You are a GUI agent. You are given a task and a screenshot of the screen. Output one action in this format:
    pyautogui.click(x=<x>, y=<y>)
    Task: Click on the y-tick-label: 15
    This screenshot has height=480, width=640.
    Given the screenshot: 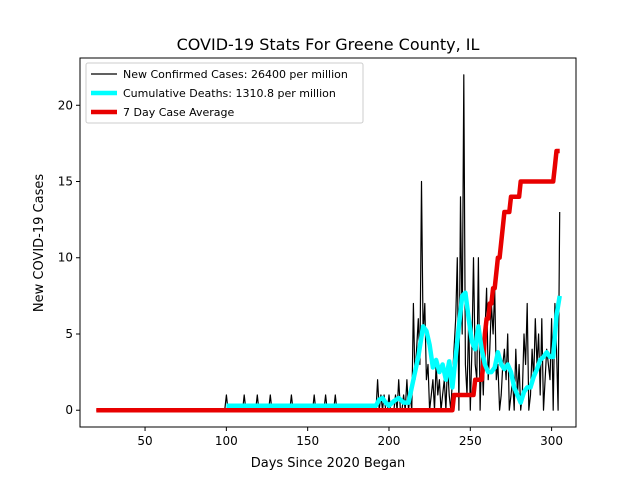 What is the action you would take?
    pyautogui.click(x=65, y=182)
    